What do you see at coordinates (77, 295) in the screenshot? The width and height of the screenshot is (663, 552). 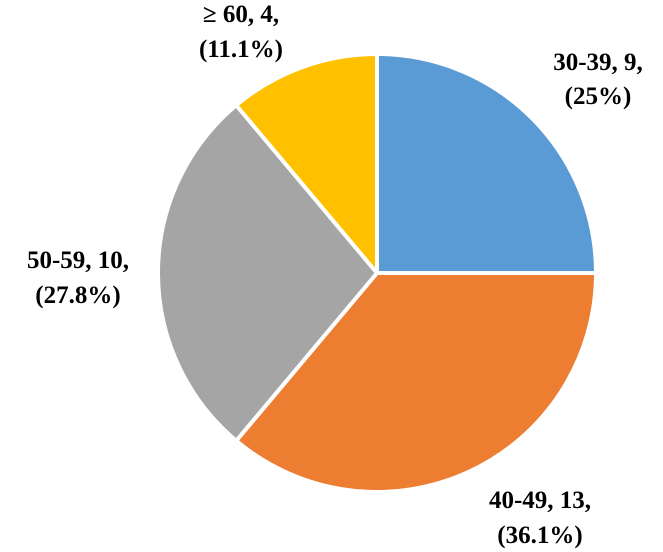 I see `slice-label-line2: (27.8%)` at bounding box center [77, 295].